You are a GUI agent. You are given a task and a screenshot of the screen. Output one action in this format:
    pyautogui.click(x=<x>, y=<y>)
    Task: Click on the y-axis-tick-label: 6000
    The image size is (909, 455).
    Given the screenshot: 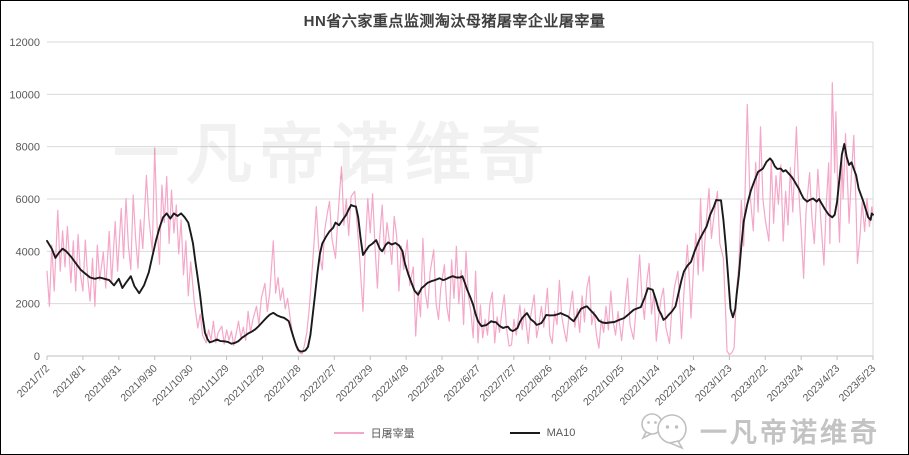 What is the action you would take?
    pyautogui.click(x=28, y=200)
    